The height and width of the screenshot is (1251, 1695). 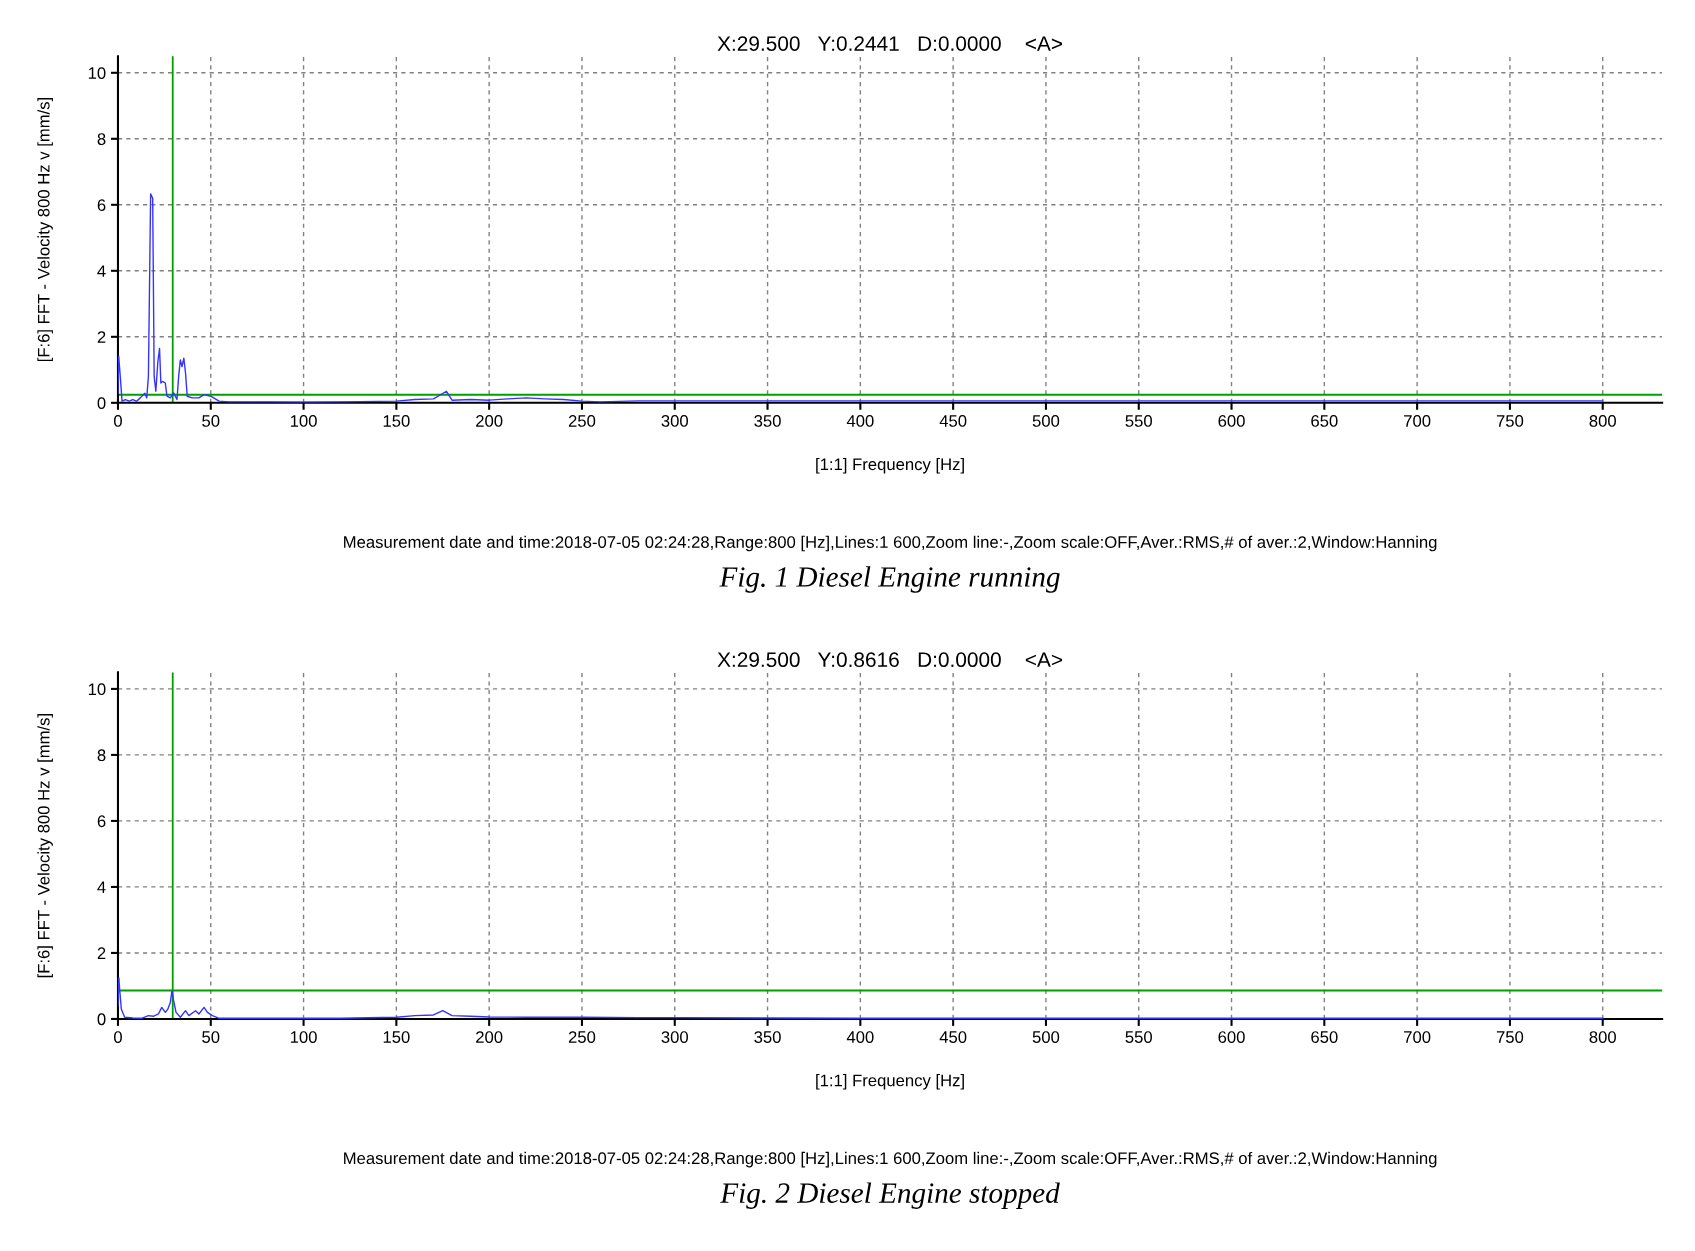 What do you see at coordinates (890, 660) in the screenshot?
I see `chart-title: X:29.500 Y:0.8616 D:0.0000 <A>` at bounding box center [890, 660].